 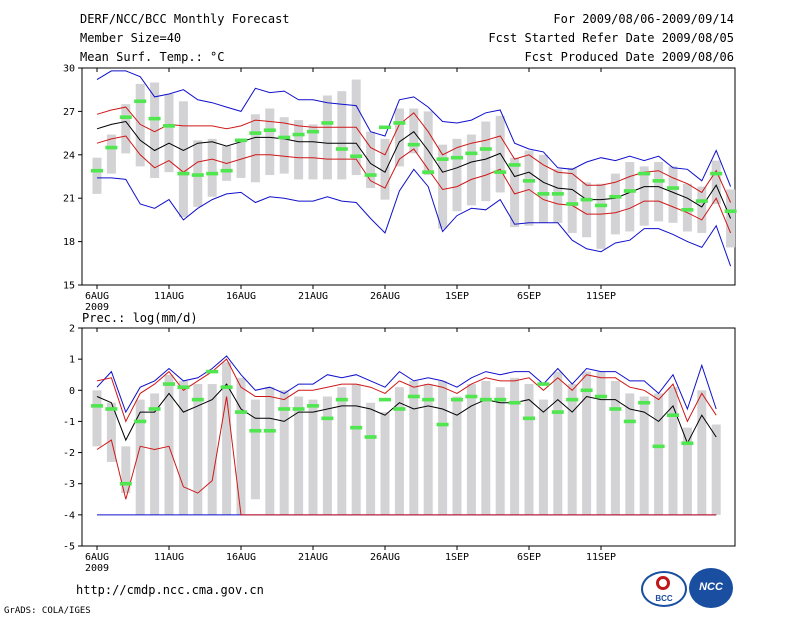 What do you see at coordinates (131, 38) in the screenshot?
I see `member-size: Member Size=40` at bounding box center [131, 38].